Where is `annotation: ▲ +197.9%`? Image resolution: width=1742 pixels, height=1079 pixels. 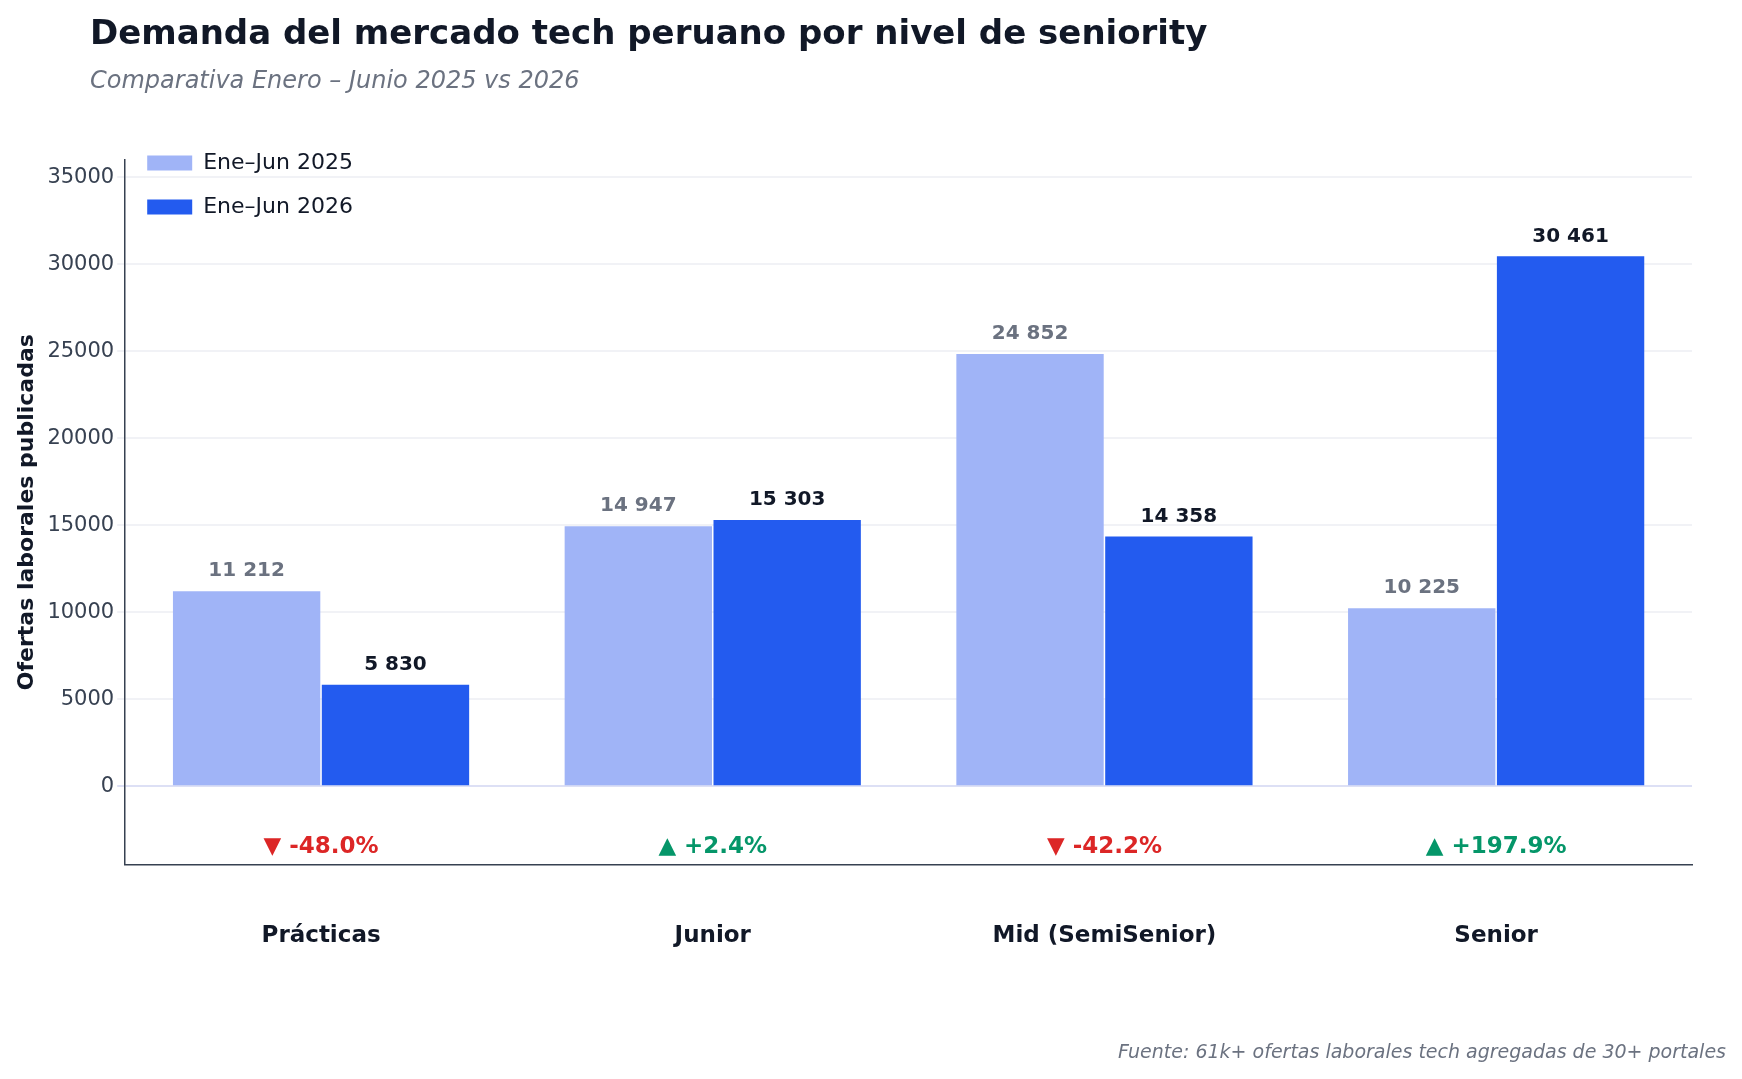
annotation: ▲ +197.9% is located at coordinates (1496, 845).